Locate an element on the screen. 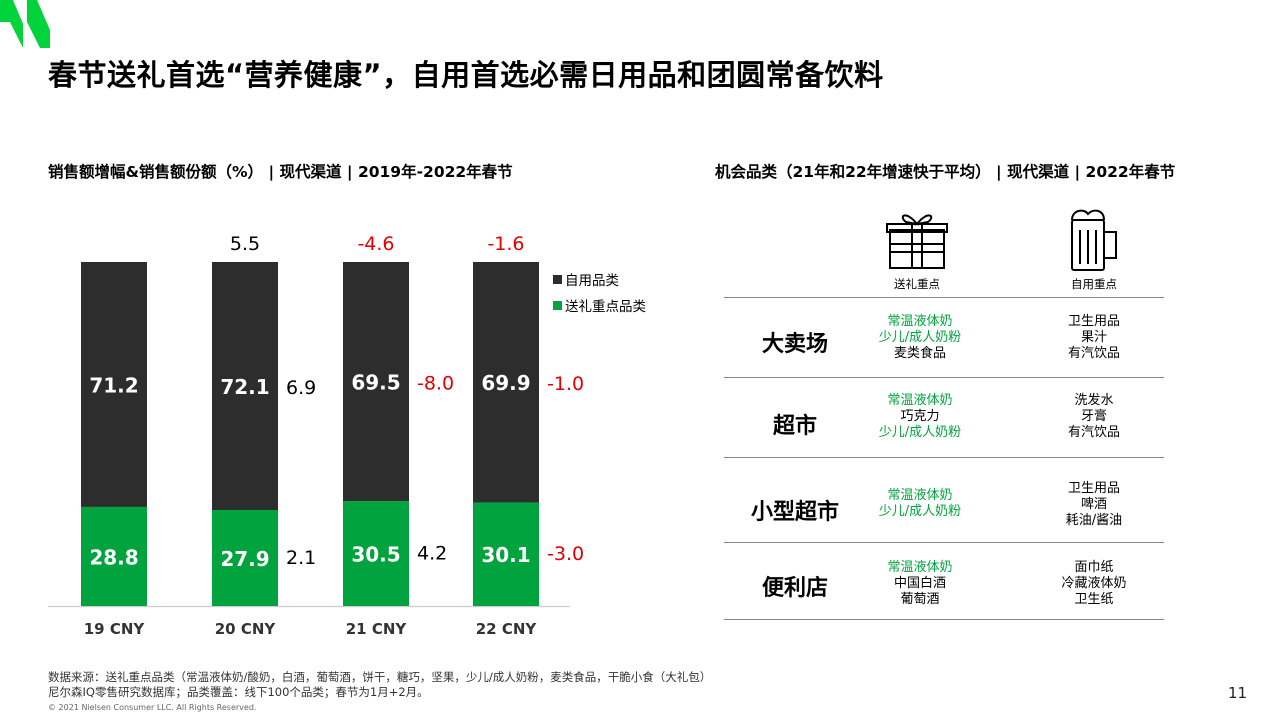  data-label-gift: 30.1 is located at coordinates (505, 555).